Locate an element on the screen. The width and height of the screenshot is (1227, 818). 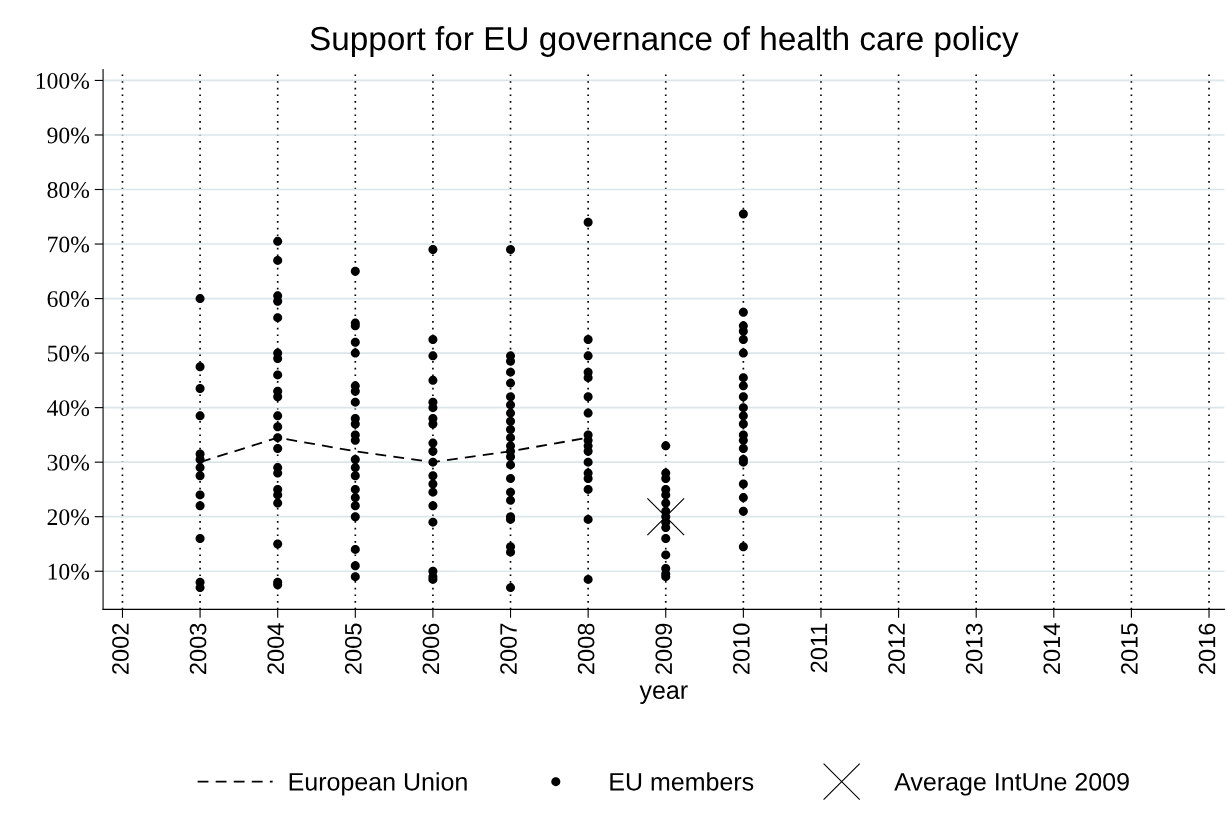
y-tick-label: 100% is located at coordinates (63, 80).